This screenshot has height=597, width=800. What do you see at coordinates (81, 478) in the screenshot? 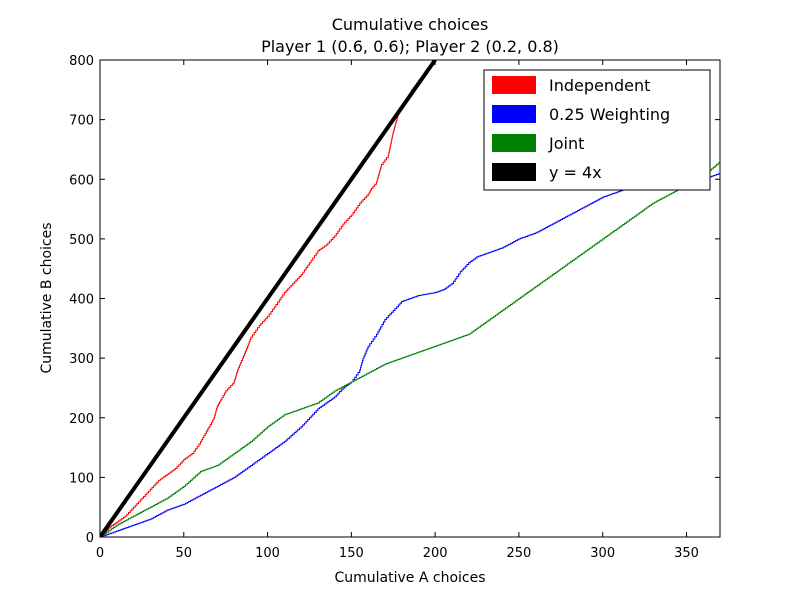
I see `y-tick-label: 100` at bounding box center [81, 478].